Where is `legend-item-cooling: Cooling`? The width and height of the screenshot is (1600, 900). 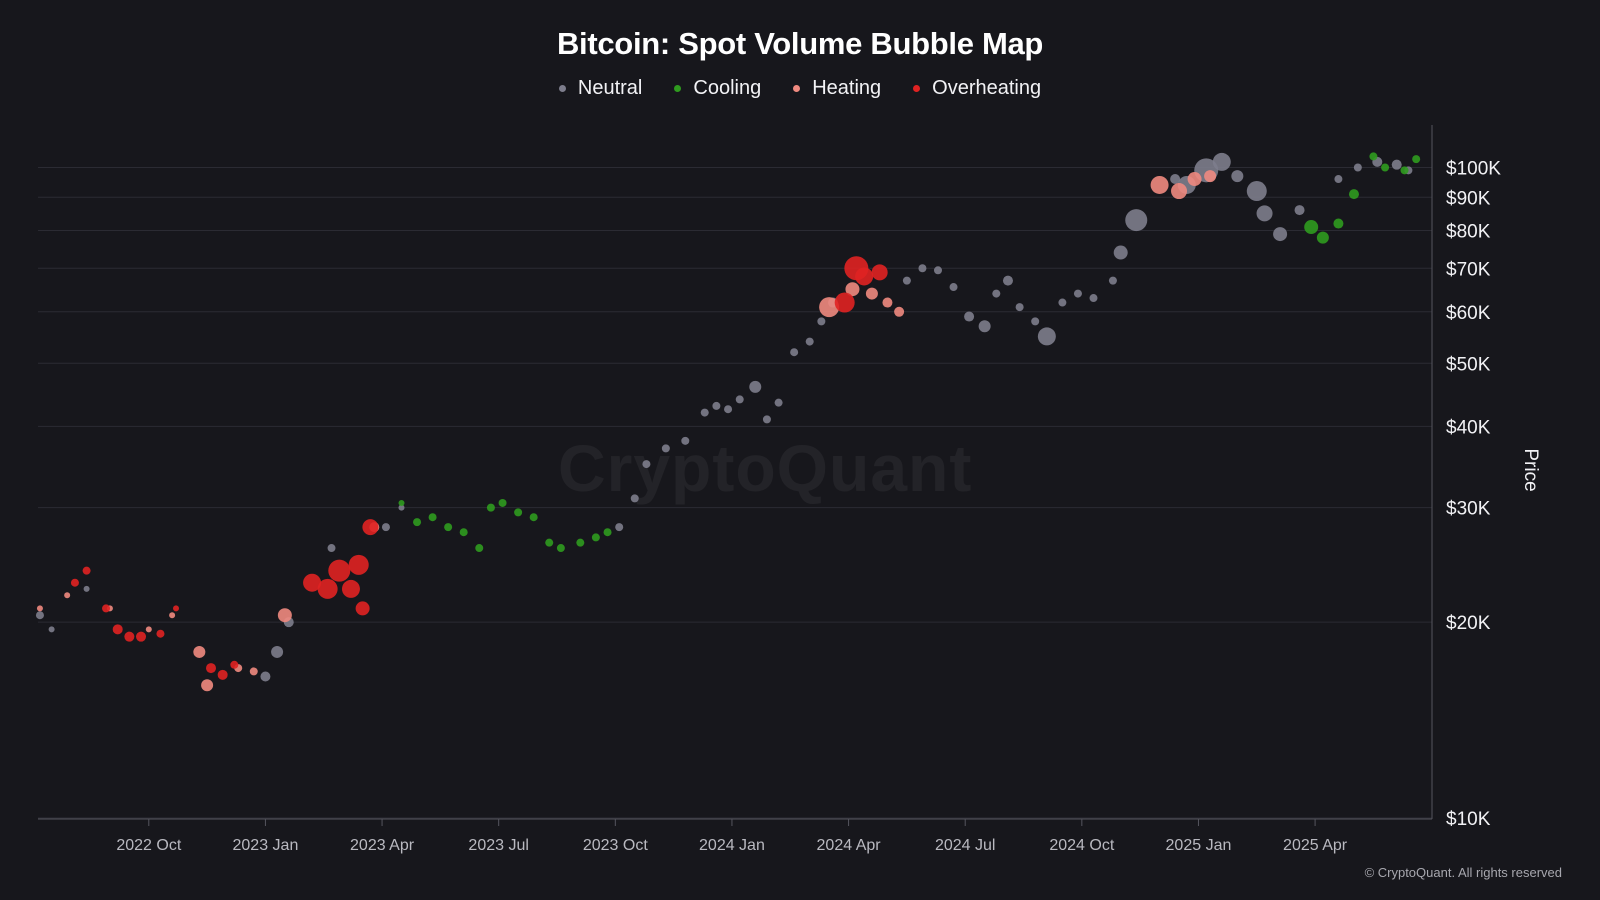
legend-item-cooling: Cooling is located at coordinates (717, 88).